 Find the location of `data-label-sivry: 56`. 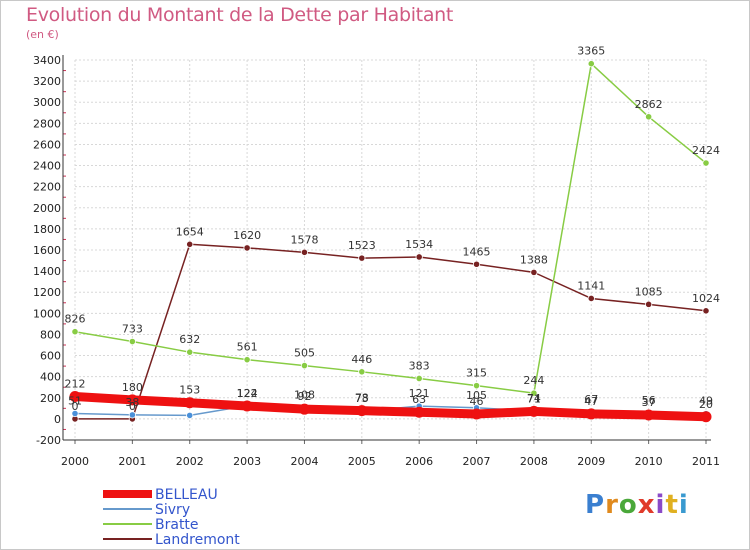

data-label-sivry: 56 is located at coordinates (649, 400).